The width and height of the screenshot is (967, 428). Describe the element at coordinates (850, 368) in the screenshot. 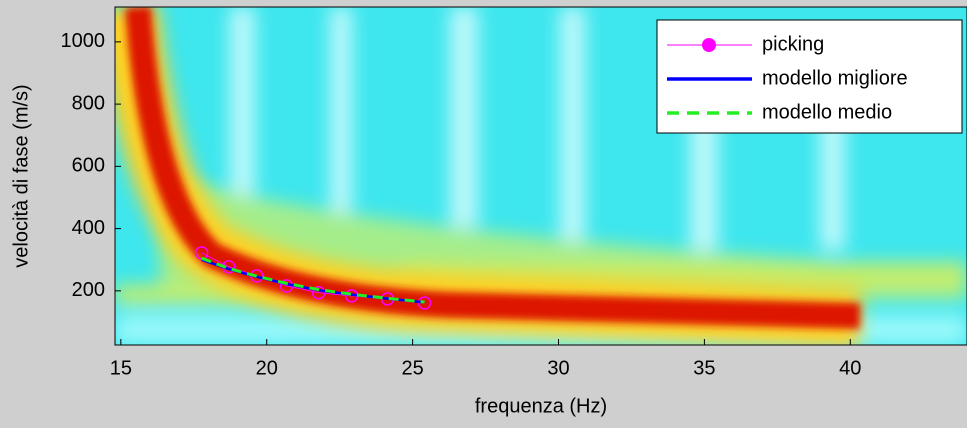

I see `x-tick-label: 40` at that location.